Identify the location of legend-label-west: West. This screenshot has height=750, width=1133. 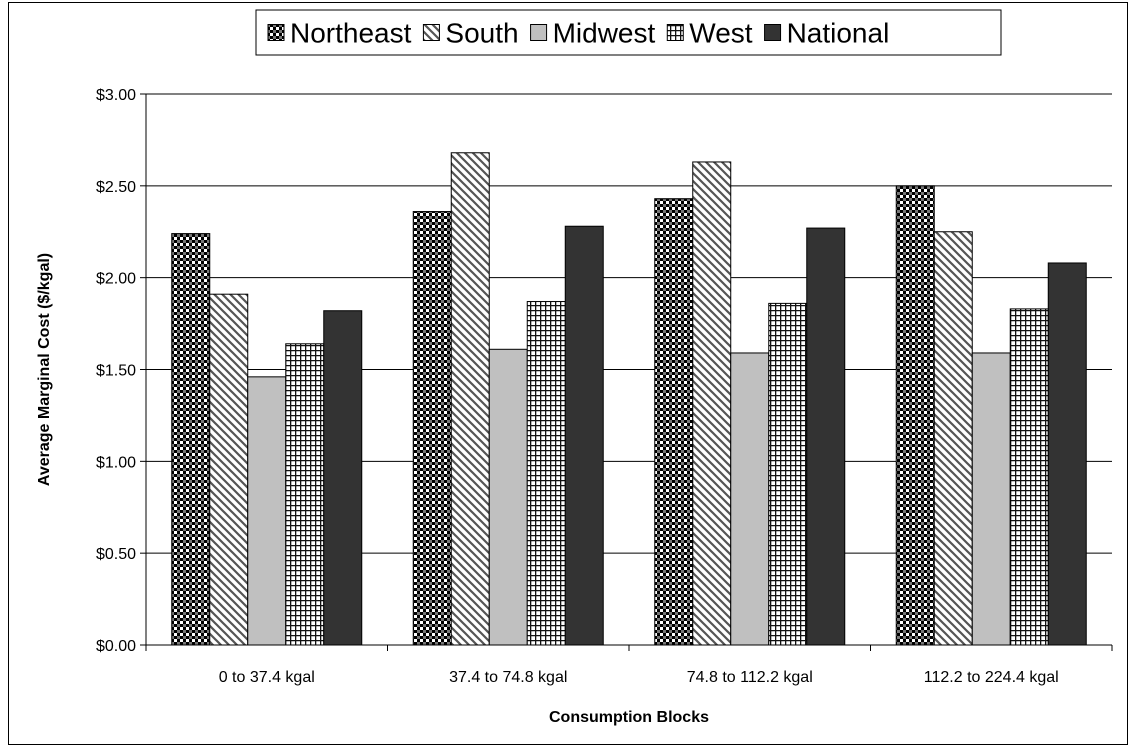
(720, 33).